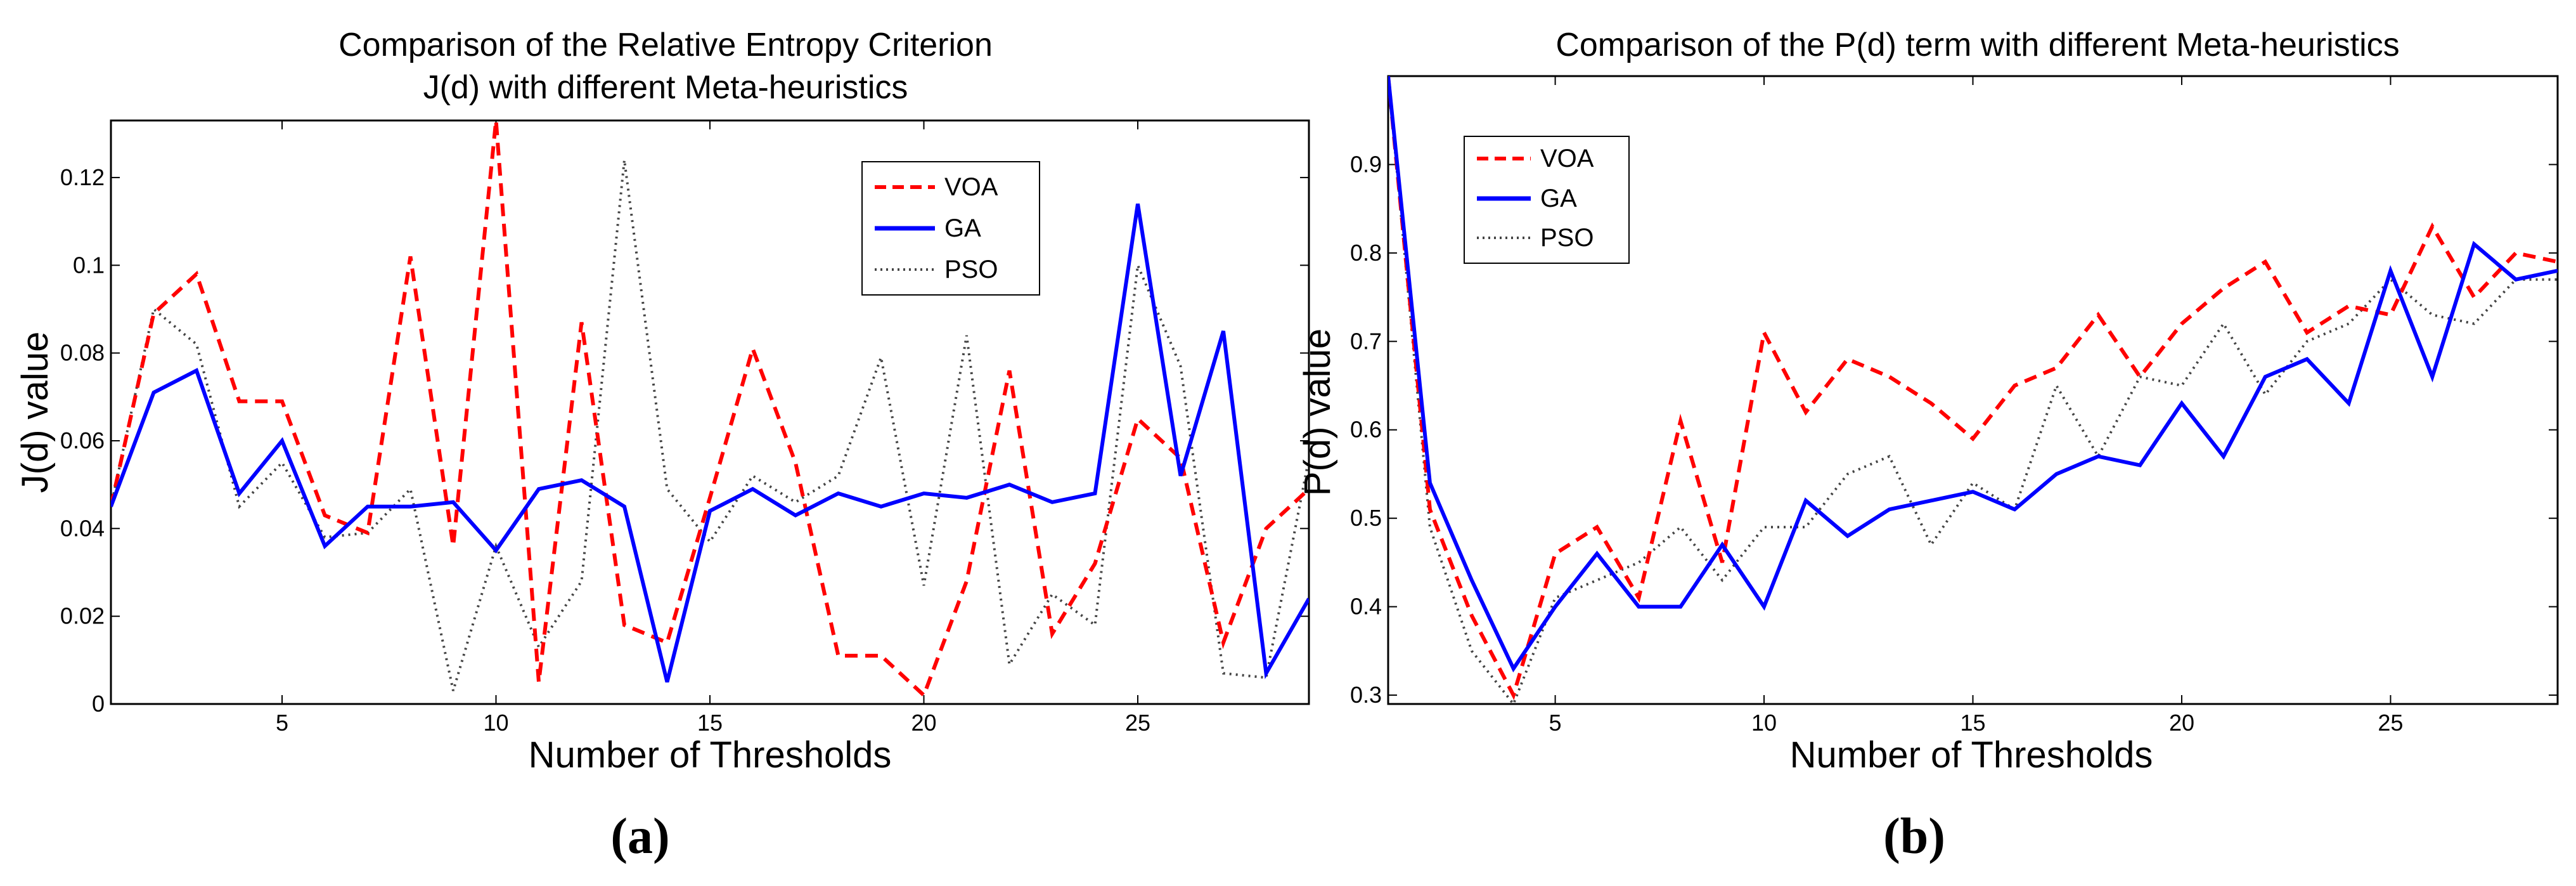 The width and height of the screenshot is (2576, 886). What do you see at coordinates (1971, 755) in the screenshot?
I see `panel-b-x-axis-label: Number of Thresholds` at bounding box center [1971, 755].